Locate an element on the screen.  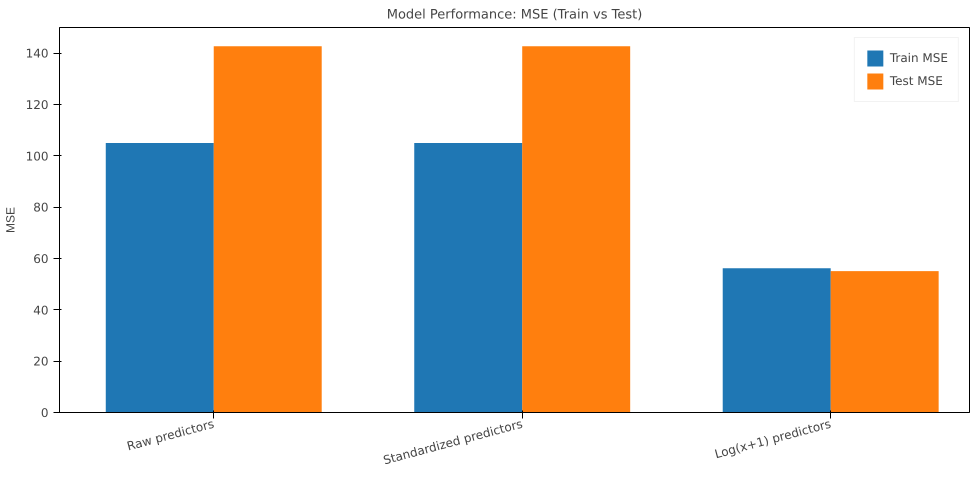
y-tick-label: 40 is located at coordinates (41, 310).